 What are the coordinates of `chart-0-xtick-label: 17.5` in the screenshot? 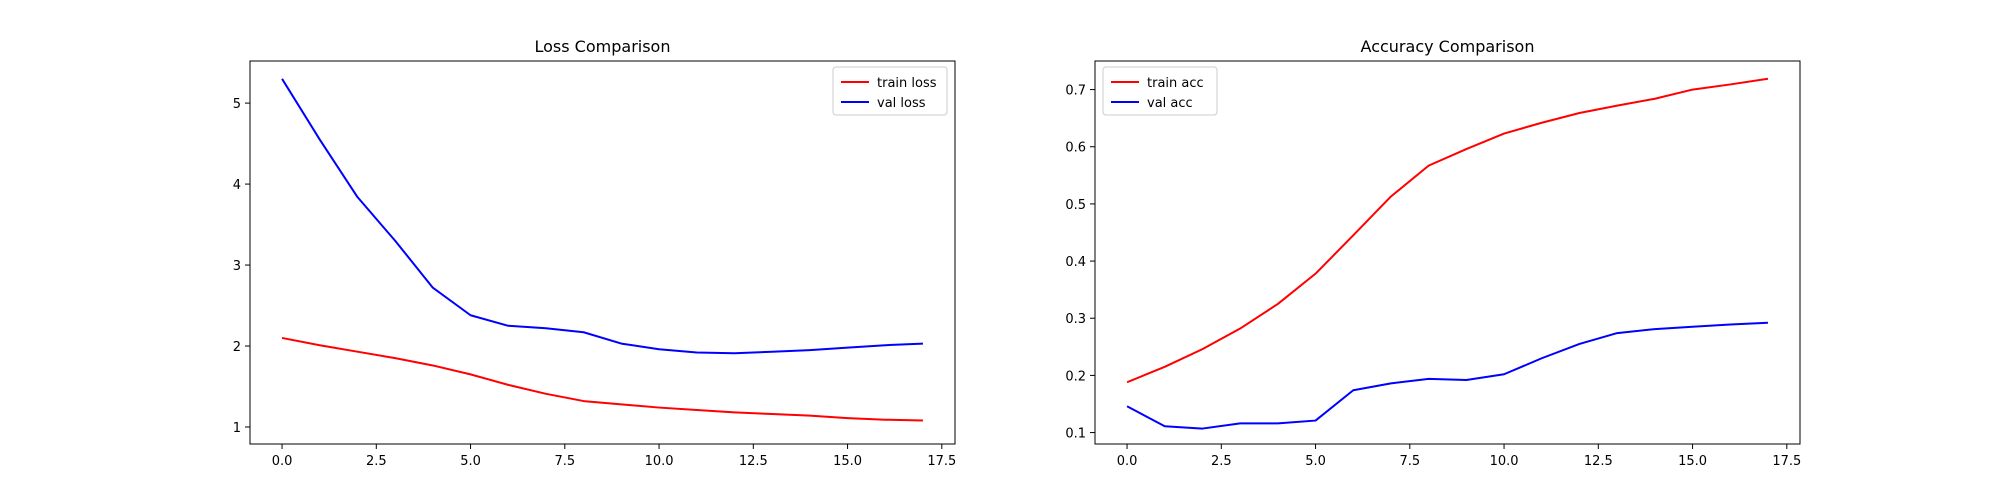 It's located at (941, 461).